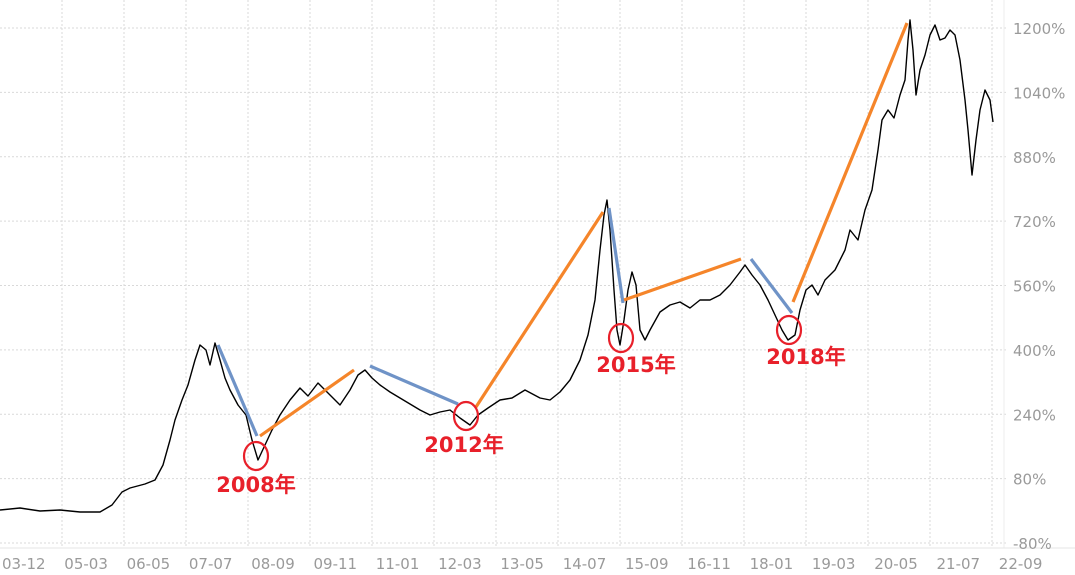 The height and width of the screenshot is (575, 1075). Describe the element at coordinates (1032, 544) in the screenshot. I see `y-tick-label: -80%` at that location.